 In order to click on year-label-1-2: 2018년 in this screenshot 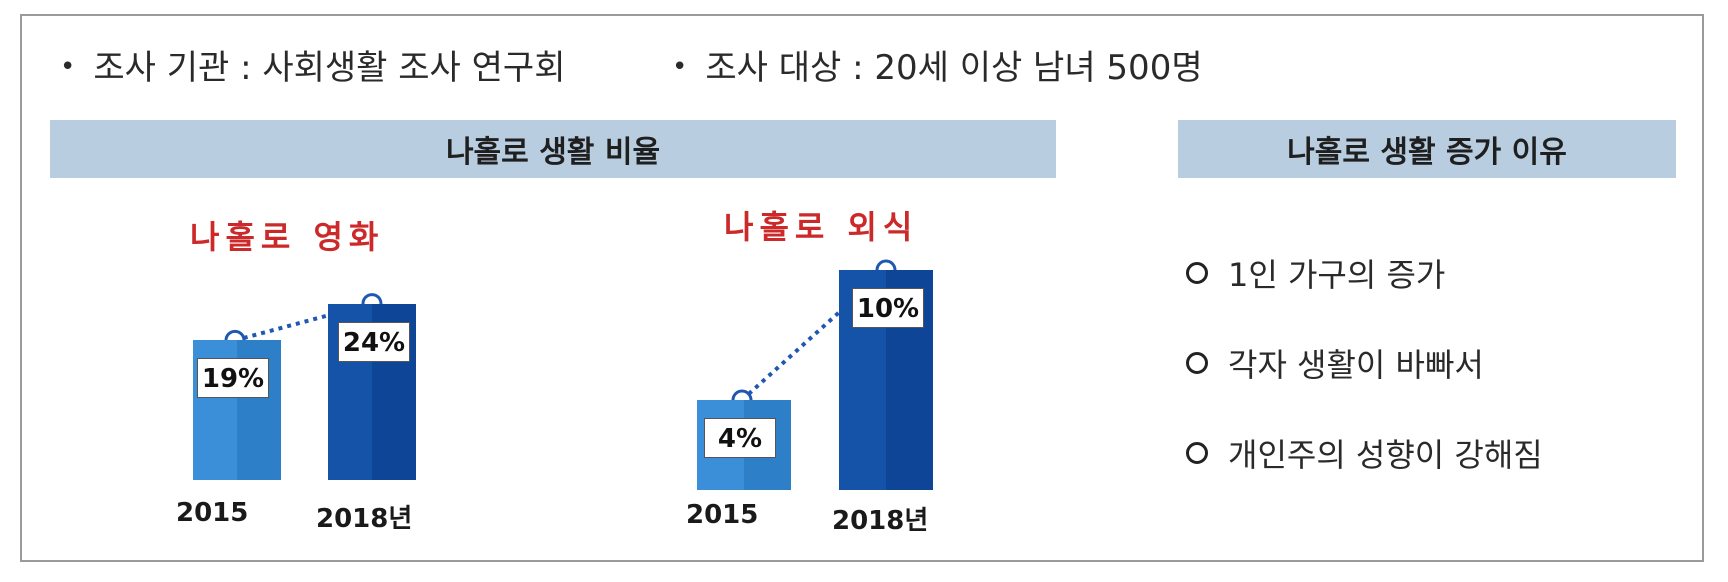, I will do `click(364, 519)`.